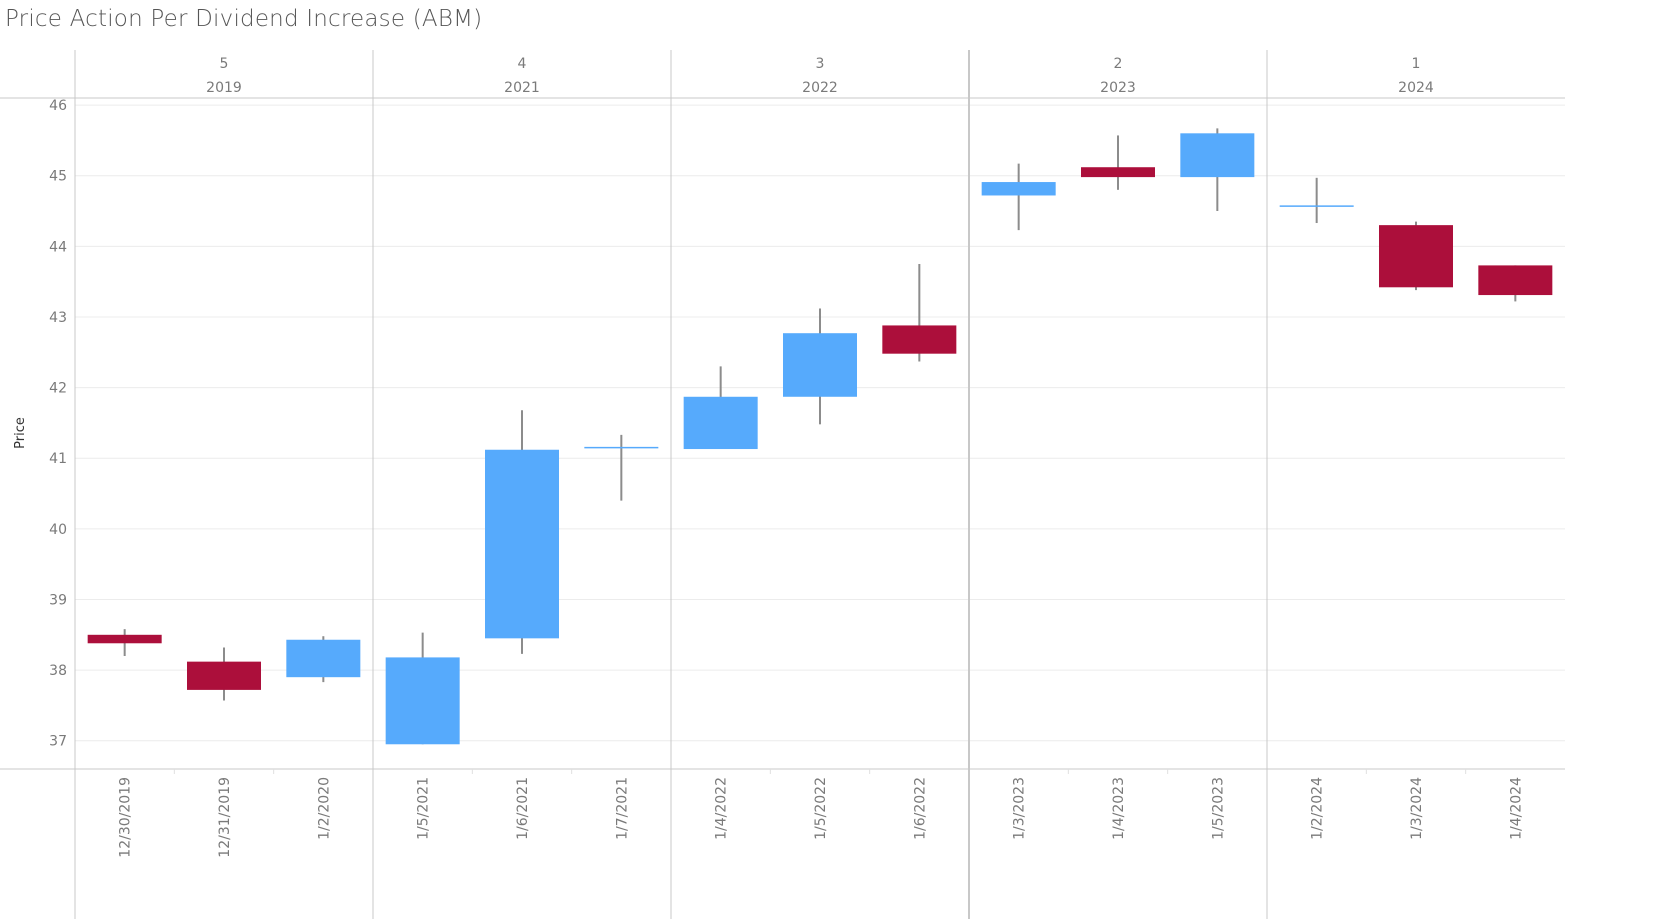 This screenshot has height=919, width=1666. Describe the element at coordinates (622, 808) in the screenshot. I see `x-date-label: 1/7/2021` at that location.